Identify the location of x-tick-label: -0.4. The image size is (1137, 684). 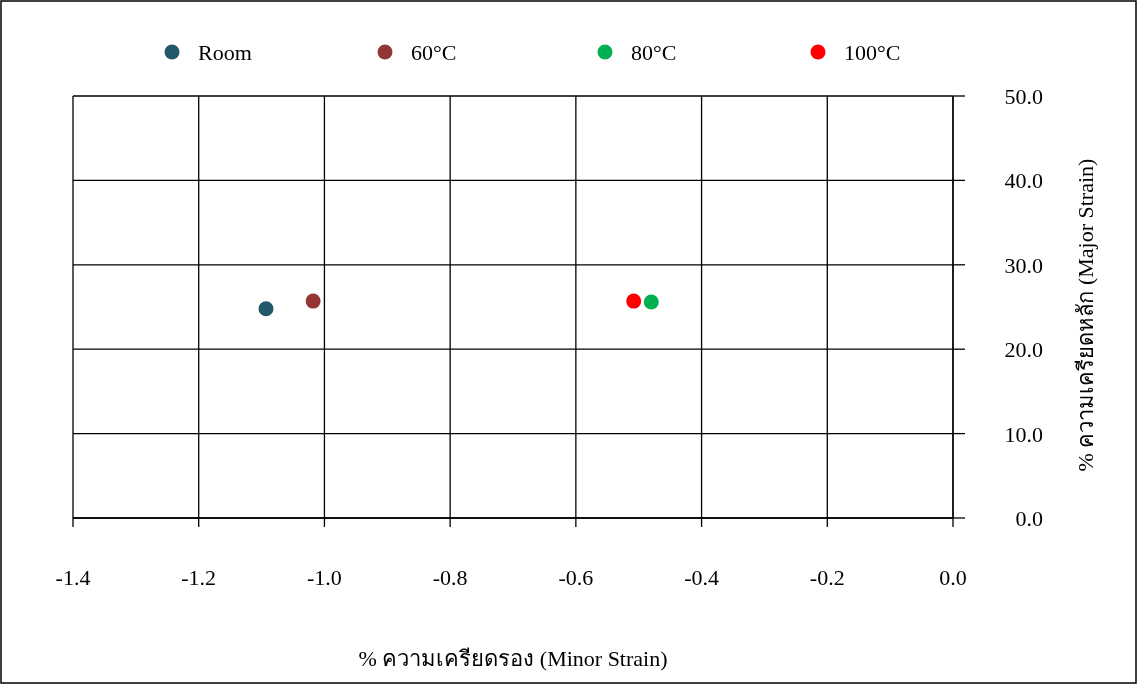
(701, 577).